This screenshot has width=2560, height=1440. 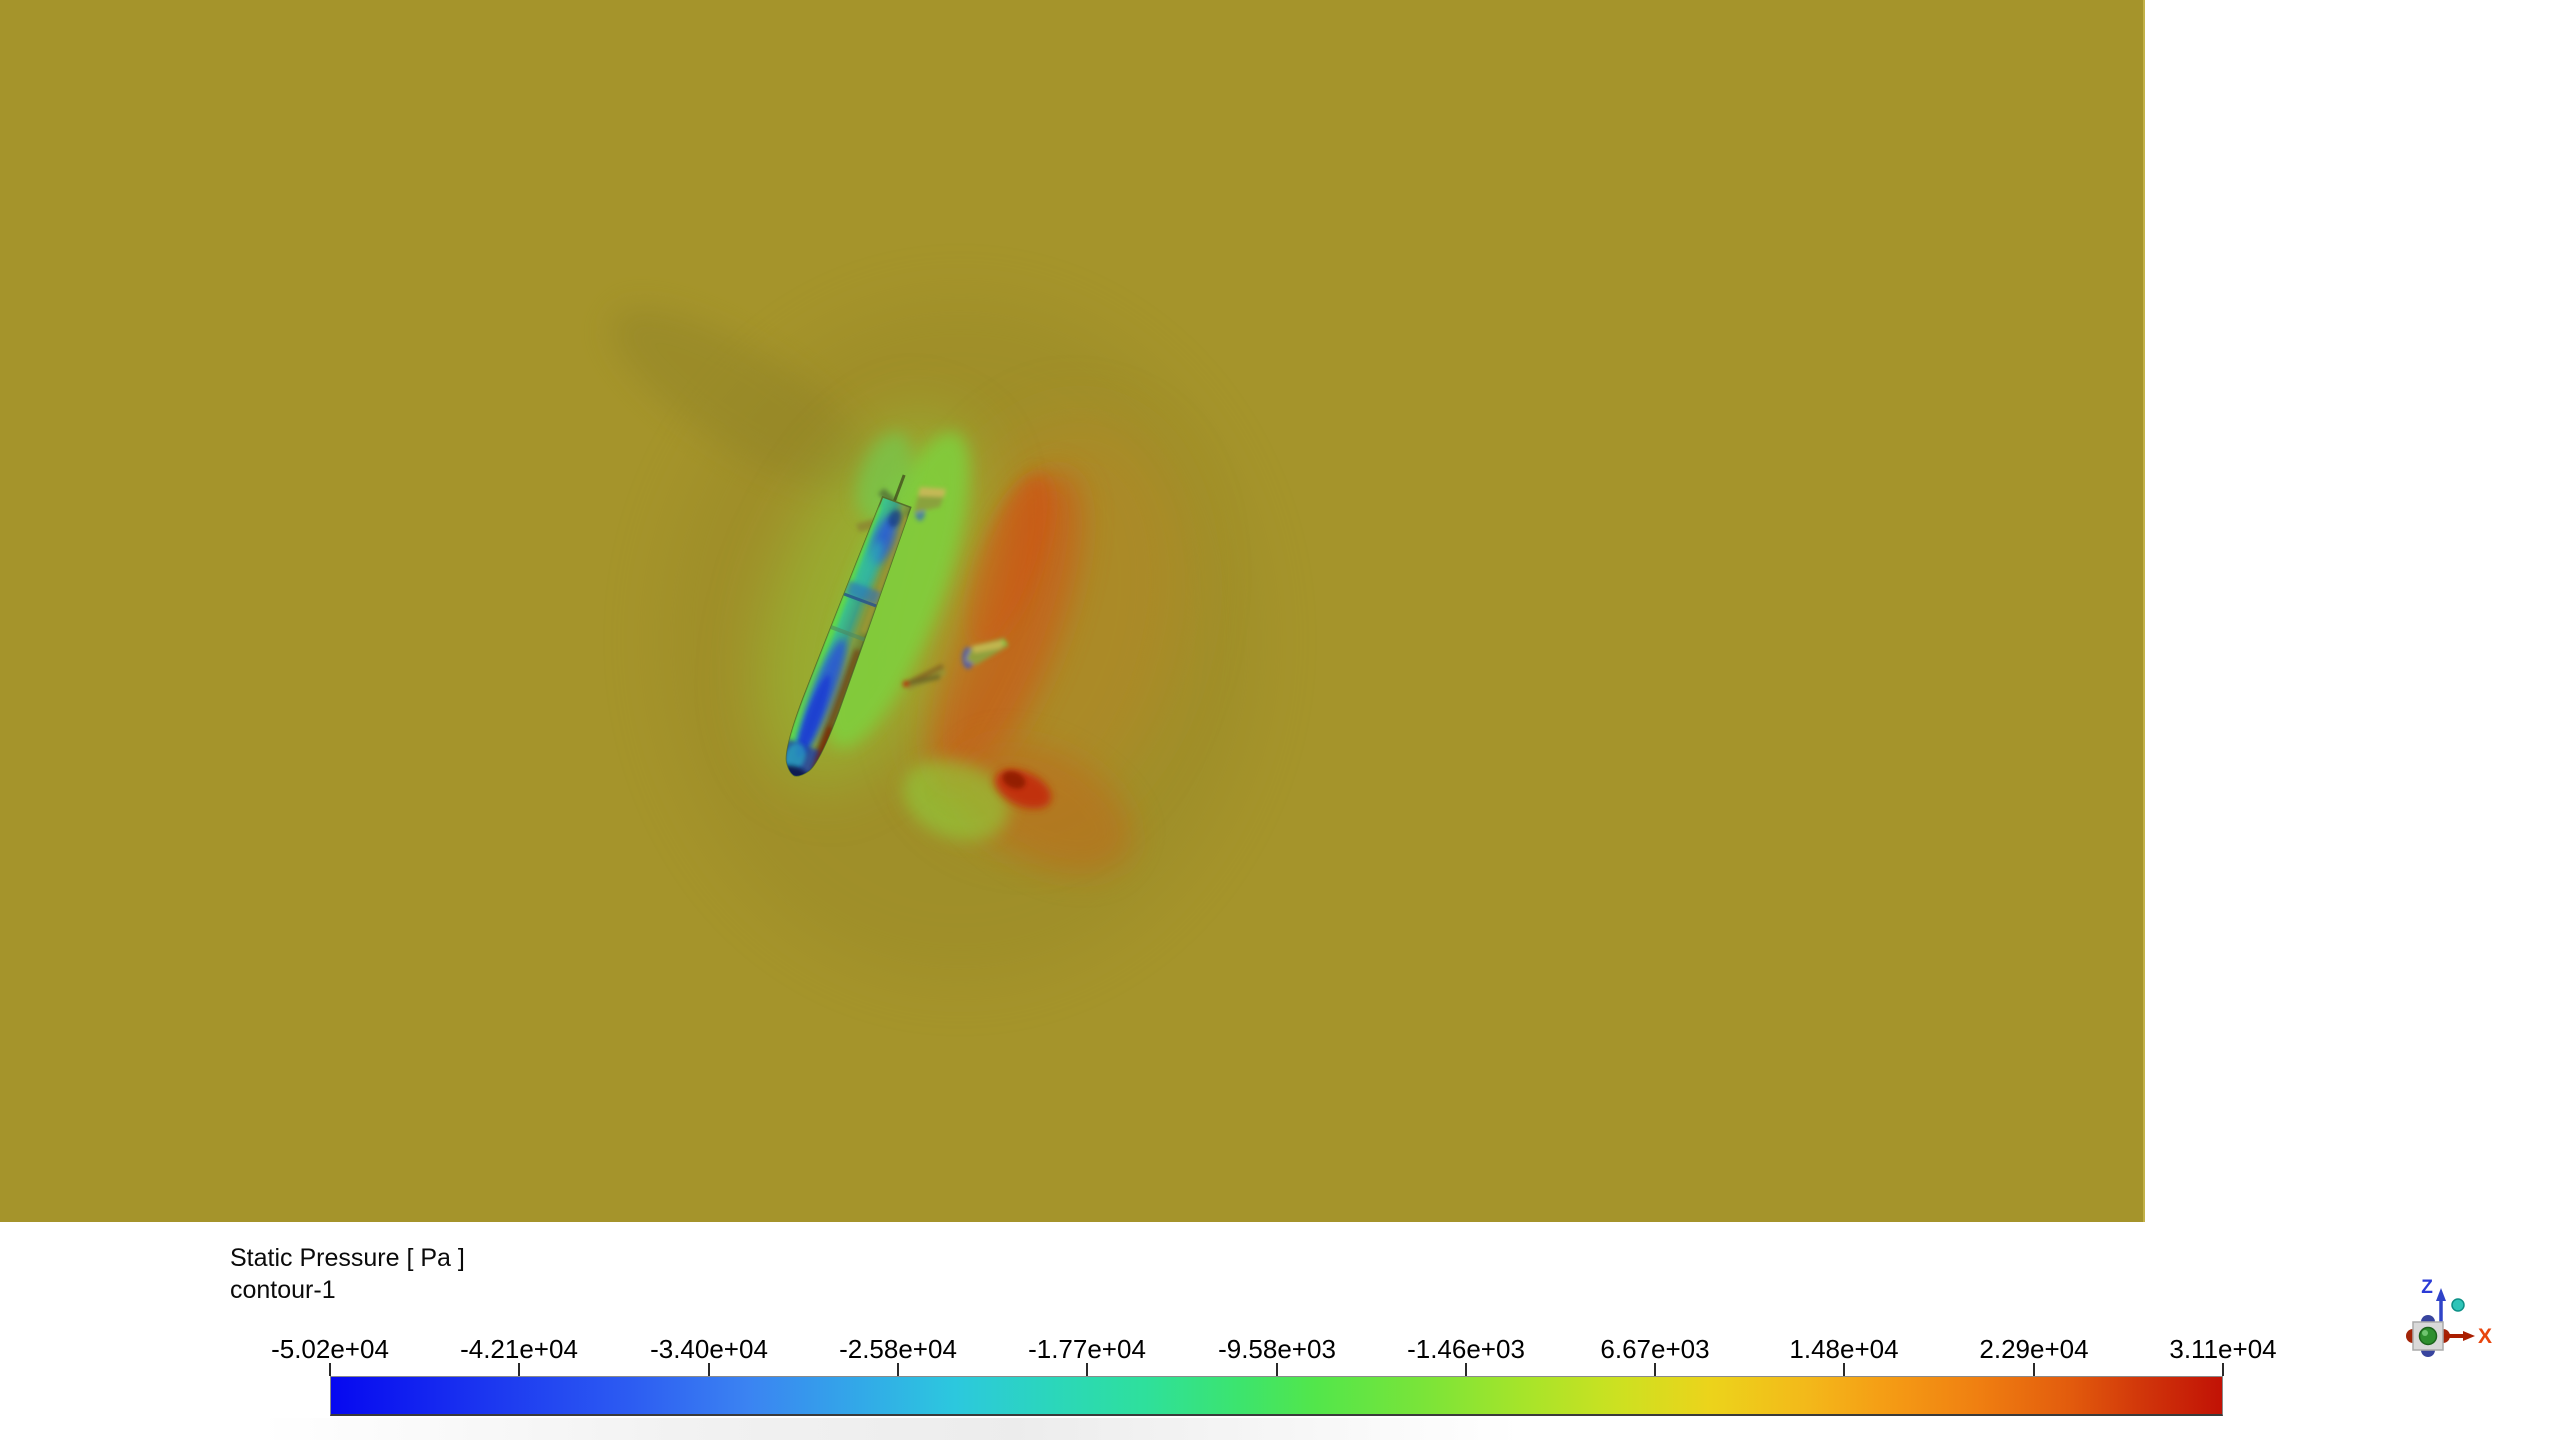 I want to click on colorbar-label: 3.11e+04, so click(x=2223, y=1349).